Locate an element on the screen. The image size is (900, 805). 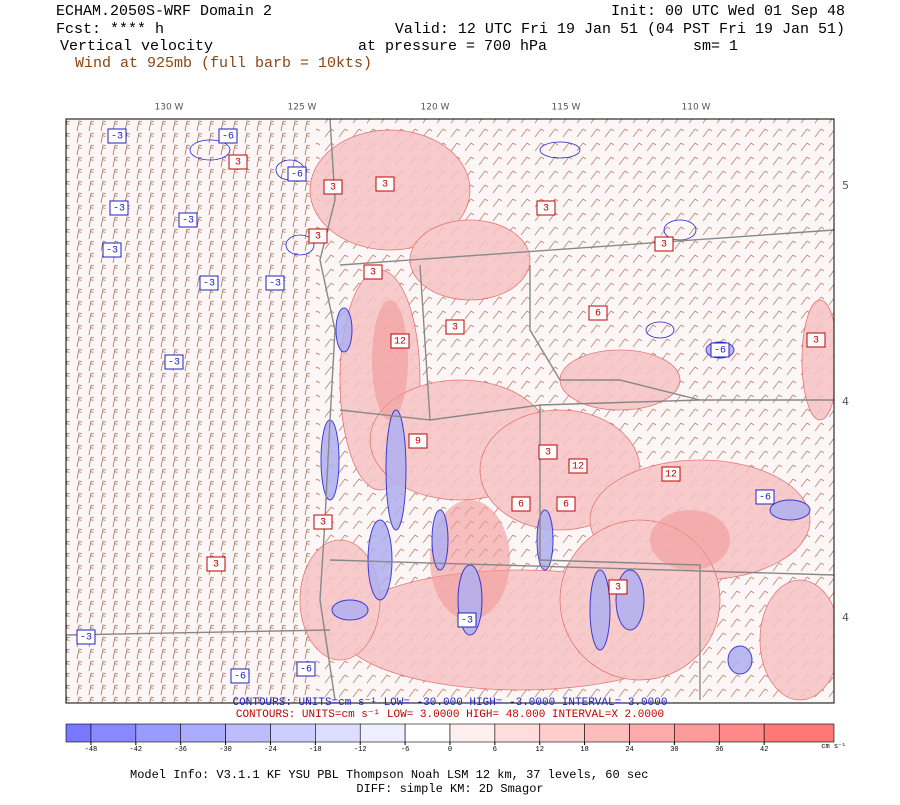
colorbar-tick-label: 18 is located at coordinates (584, 750).